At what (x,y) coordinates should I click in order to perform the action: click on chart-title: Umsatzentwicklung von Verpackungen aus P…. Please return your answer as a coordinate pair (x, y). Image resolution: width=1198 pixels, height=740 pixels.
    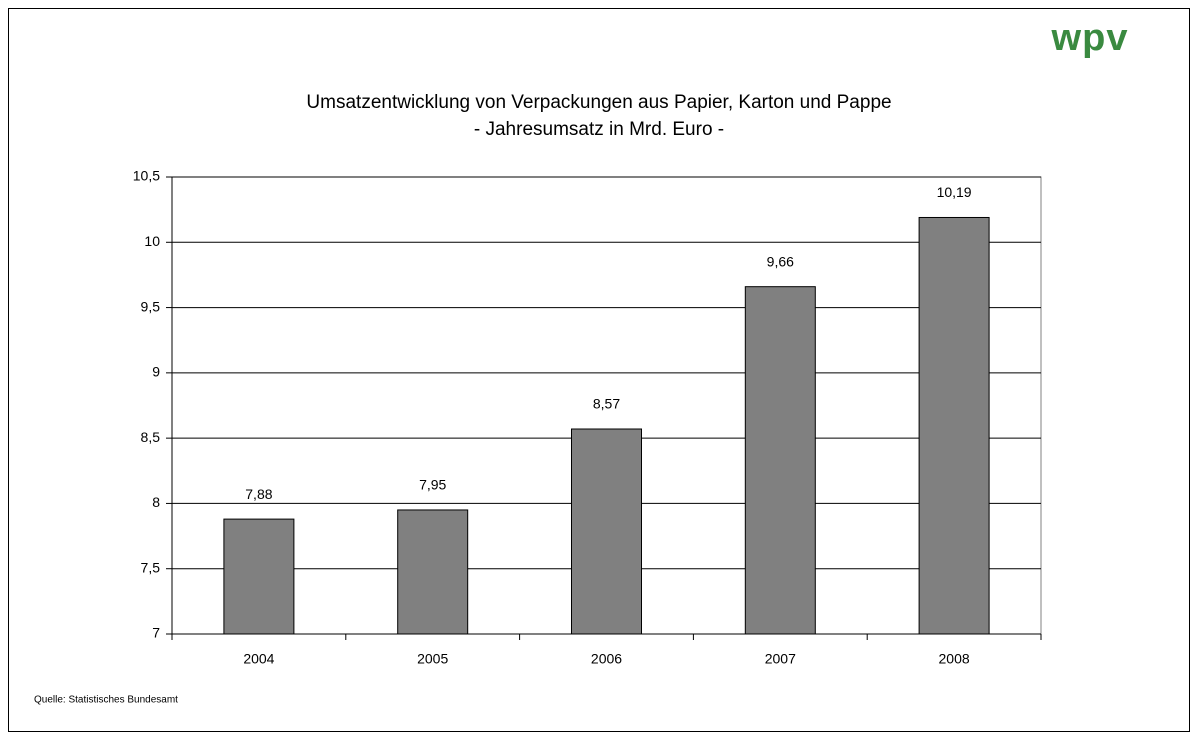
    Looking at the image, I should click on (598, 102).